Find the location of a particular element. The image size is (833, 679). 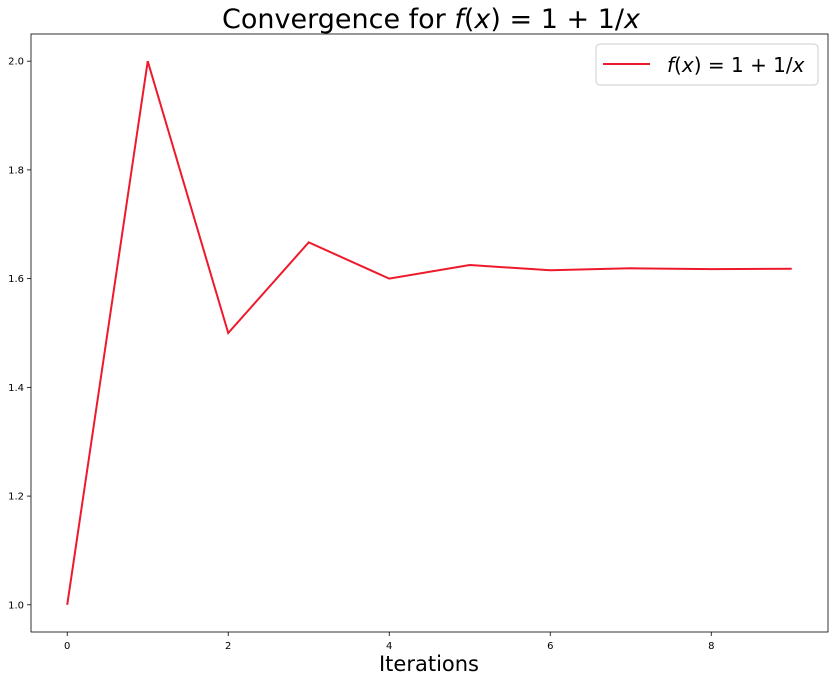

y-tick-label: 1.4 is located at coordinates (16, 388).